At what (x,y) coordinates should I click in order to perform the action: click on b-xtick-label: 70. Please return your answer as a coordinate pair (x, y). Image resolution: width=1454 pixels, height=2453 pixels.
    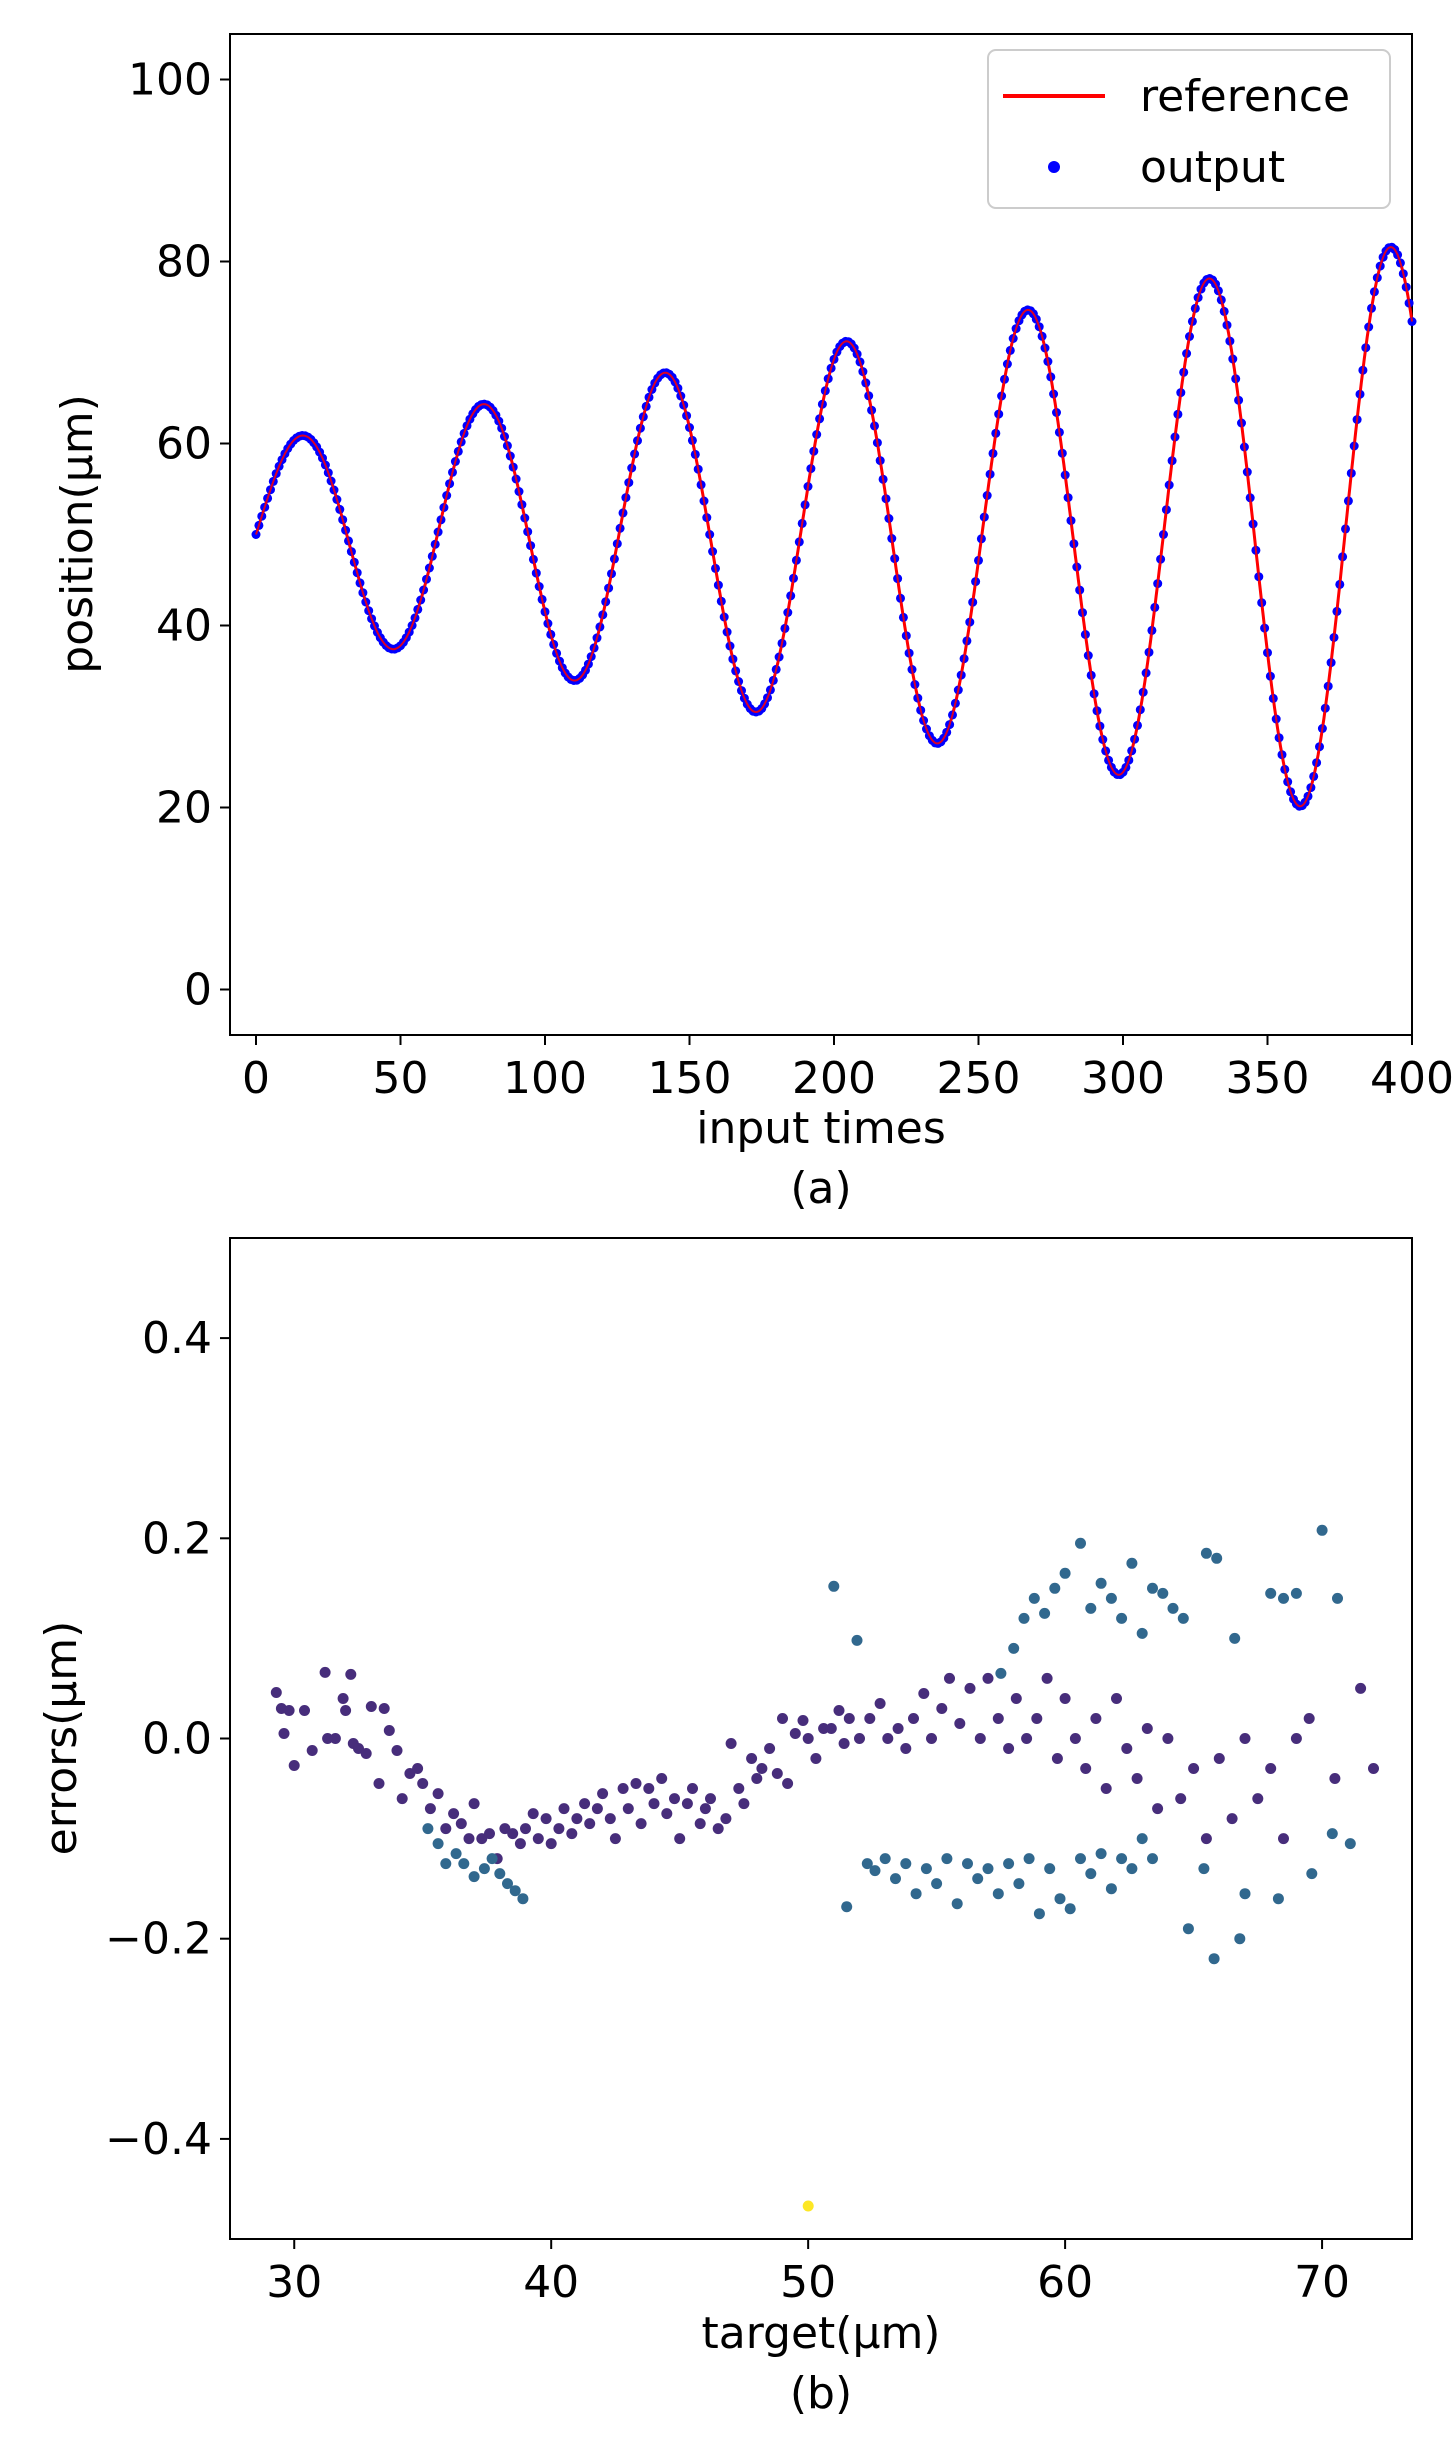
    Looking at the image, I should click on (1322, 2282).